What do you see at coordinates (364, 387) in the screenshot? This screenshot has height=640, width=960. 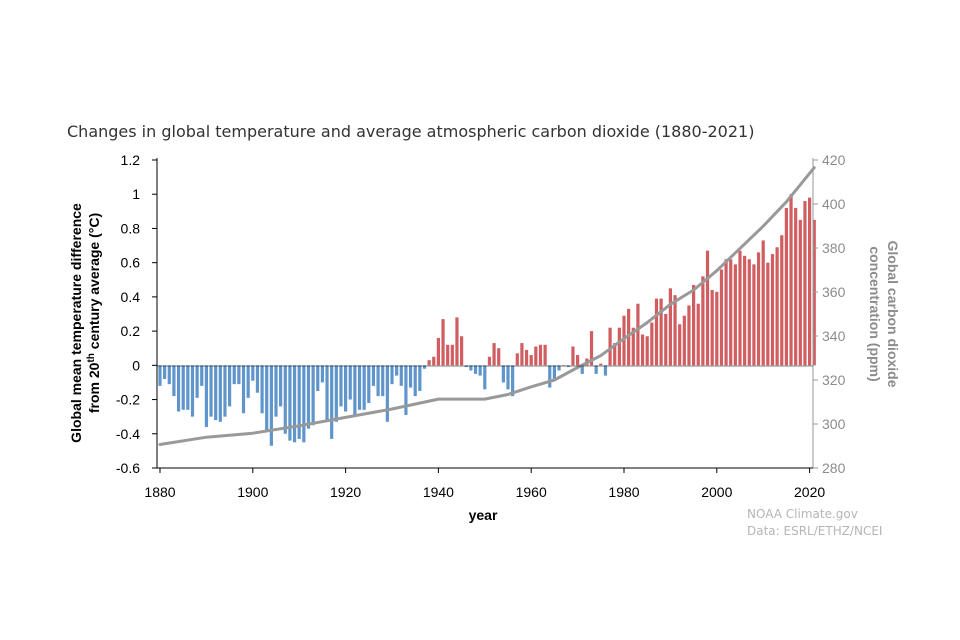 I see `bar-1924` at bounding box center [364, 387].